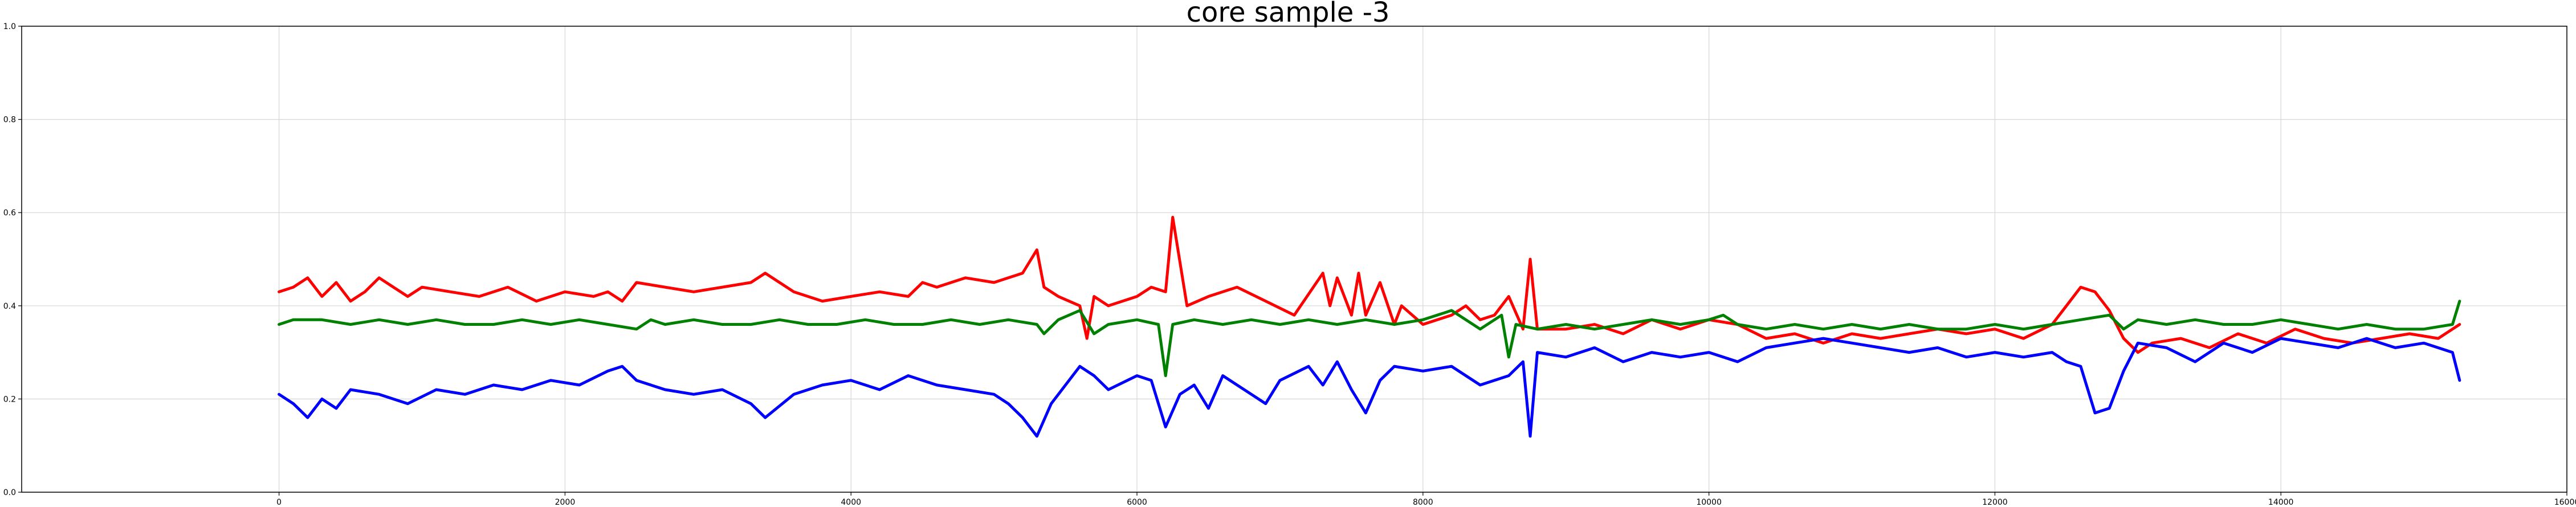 The height and width of the screenshot is (507, 2576). What do you see at coordinates (1709, 503) in the screenshot?
I see `x-tick-label: 10000` at bounding box center [1709, 503].